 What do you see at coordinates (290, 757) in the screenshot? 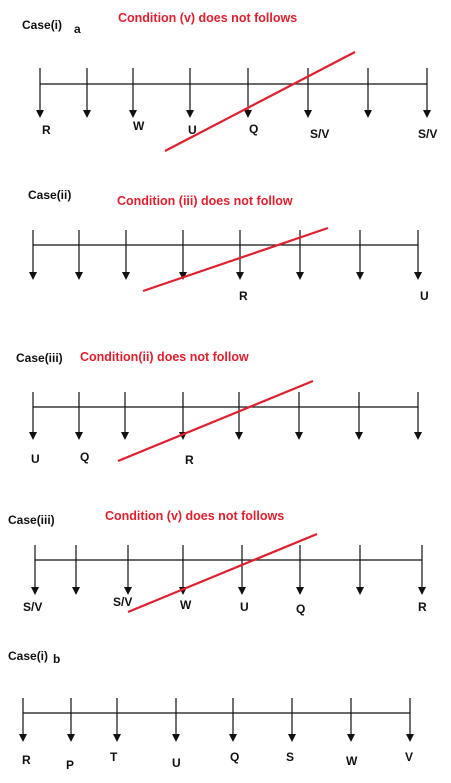
I see `person-label: S` at bounding box center [290, 757].